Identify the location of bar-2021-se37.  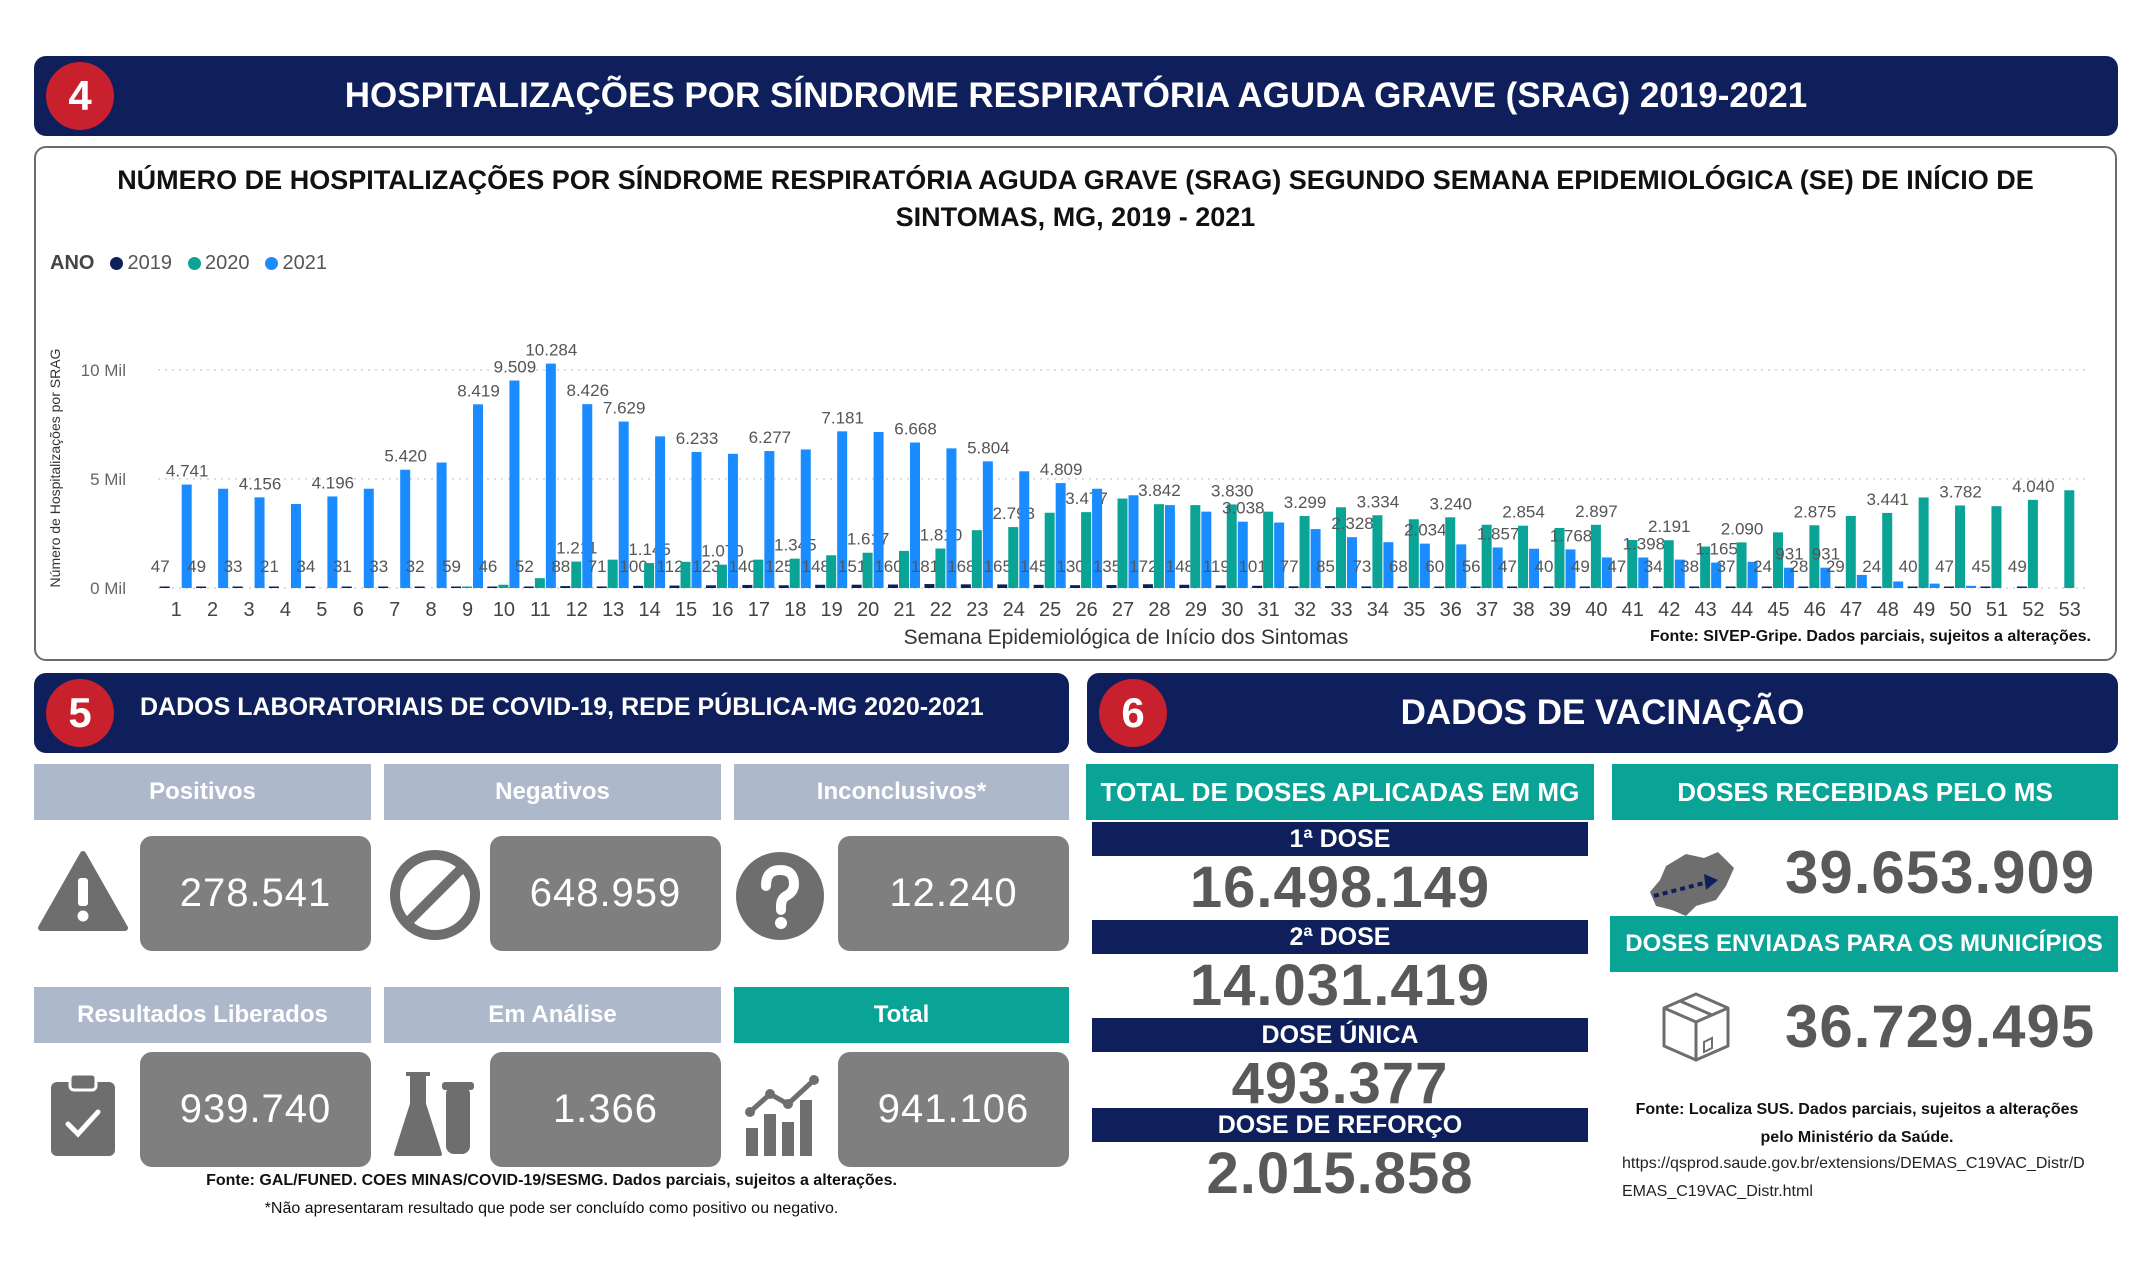
(1497, 567).